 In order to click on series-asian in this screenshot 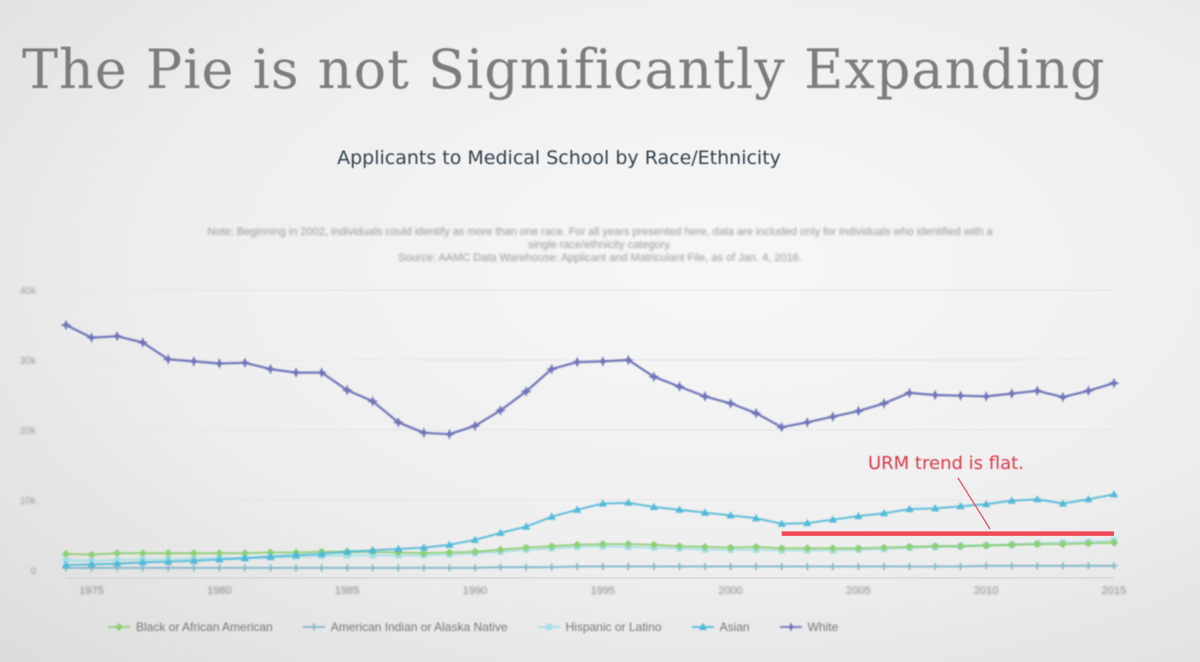, I will do `click(590, 529)`.